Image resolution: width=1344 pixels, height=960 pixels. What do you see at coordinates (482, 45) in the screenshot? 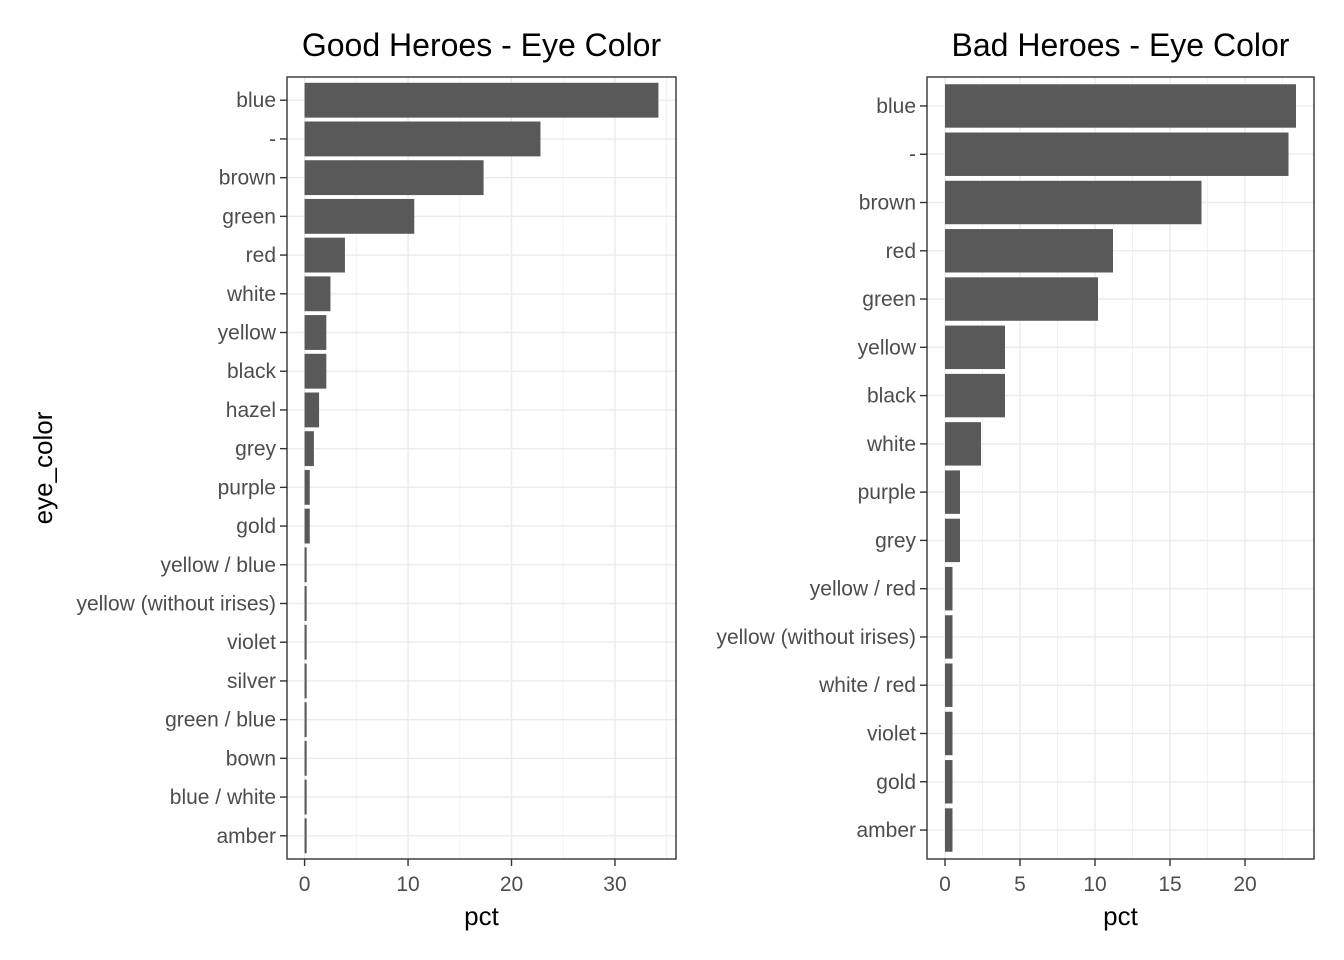
I see `chart-title: Good Heroes - Eye Color` at bounding box center [482, 45].